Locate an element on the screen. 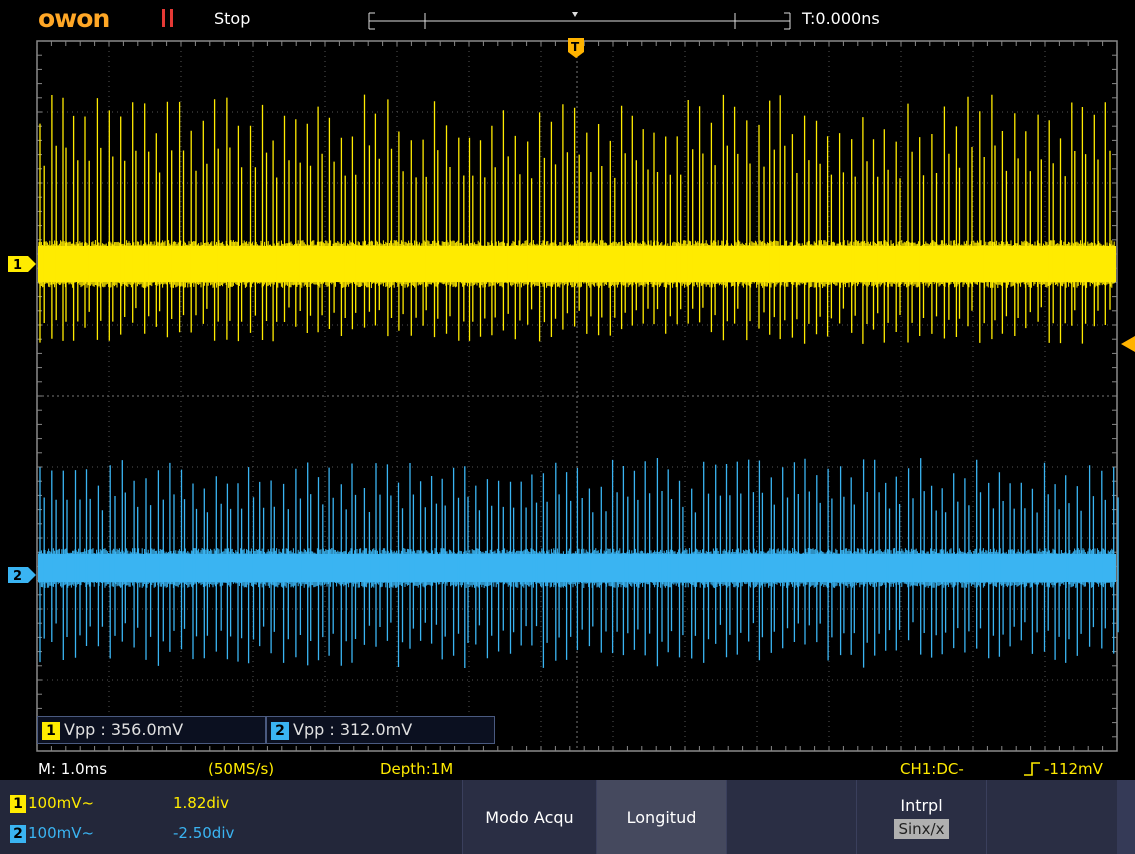 Image resolution: width=1135 pixels, height=854 pixels. measurement-ch2-value: Vpp : 312.0mV is located at coordinates (353, 729).